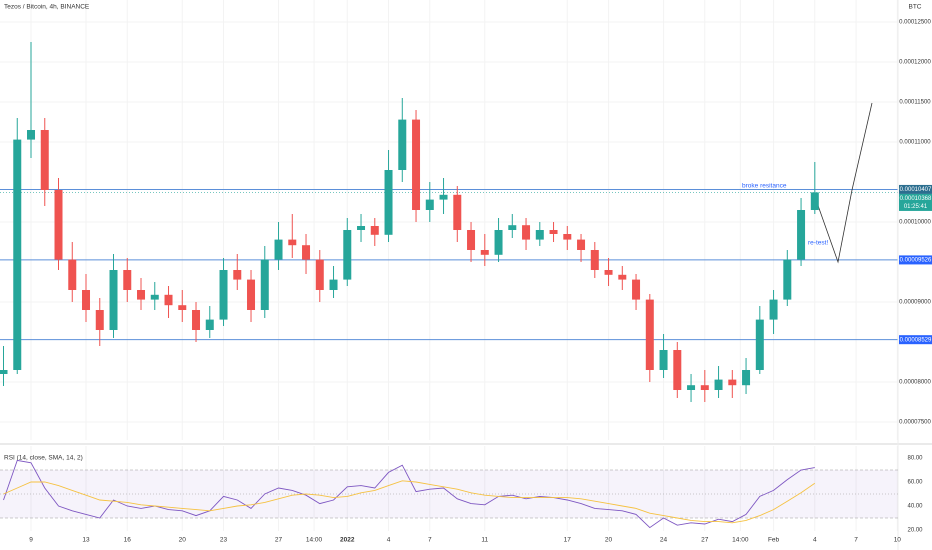 This screenshot has height=550, width=932. Describe the element at coordinates (764, 186) in the screenshot. I see `annotation: broke resitance` at that location.